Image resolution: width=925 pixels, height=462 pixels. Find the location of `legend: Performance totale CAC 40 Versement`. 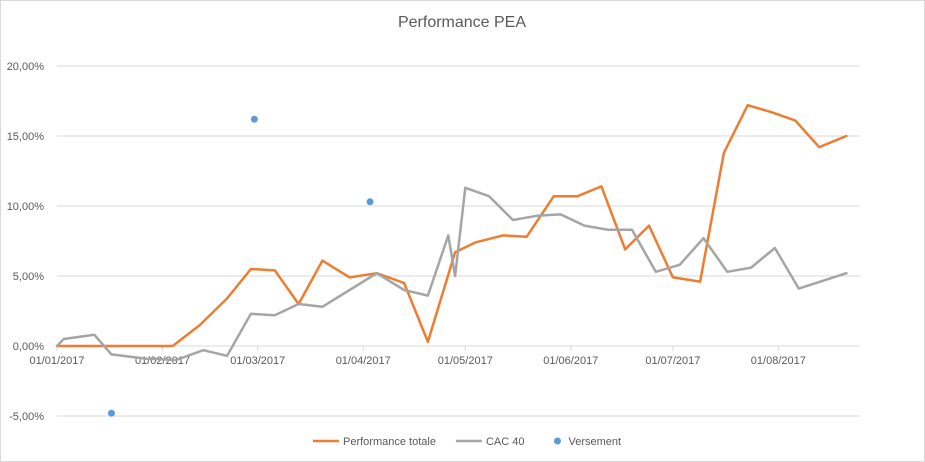

legend: Performance totale CAC 40 Versement is located at coordinates (467, 442).